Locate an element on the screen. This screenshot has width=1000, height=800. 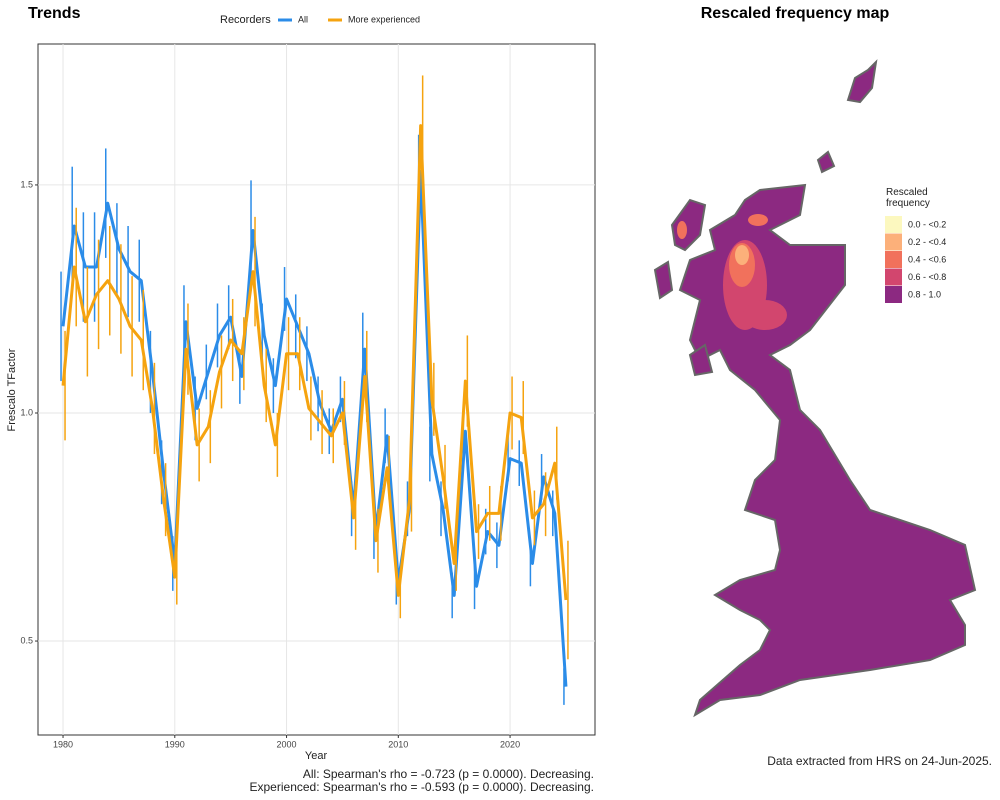
hotspots is located at coordinates (732, 272).